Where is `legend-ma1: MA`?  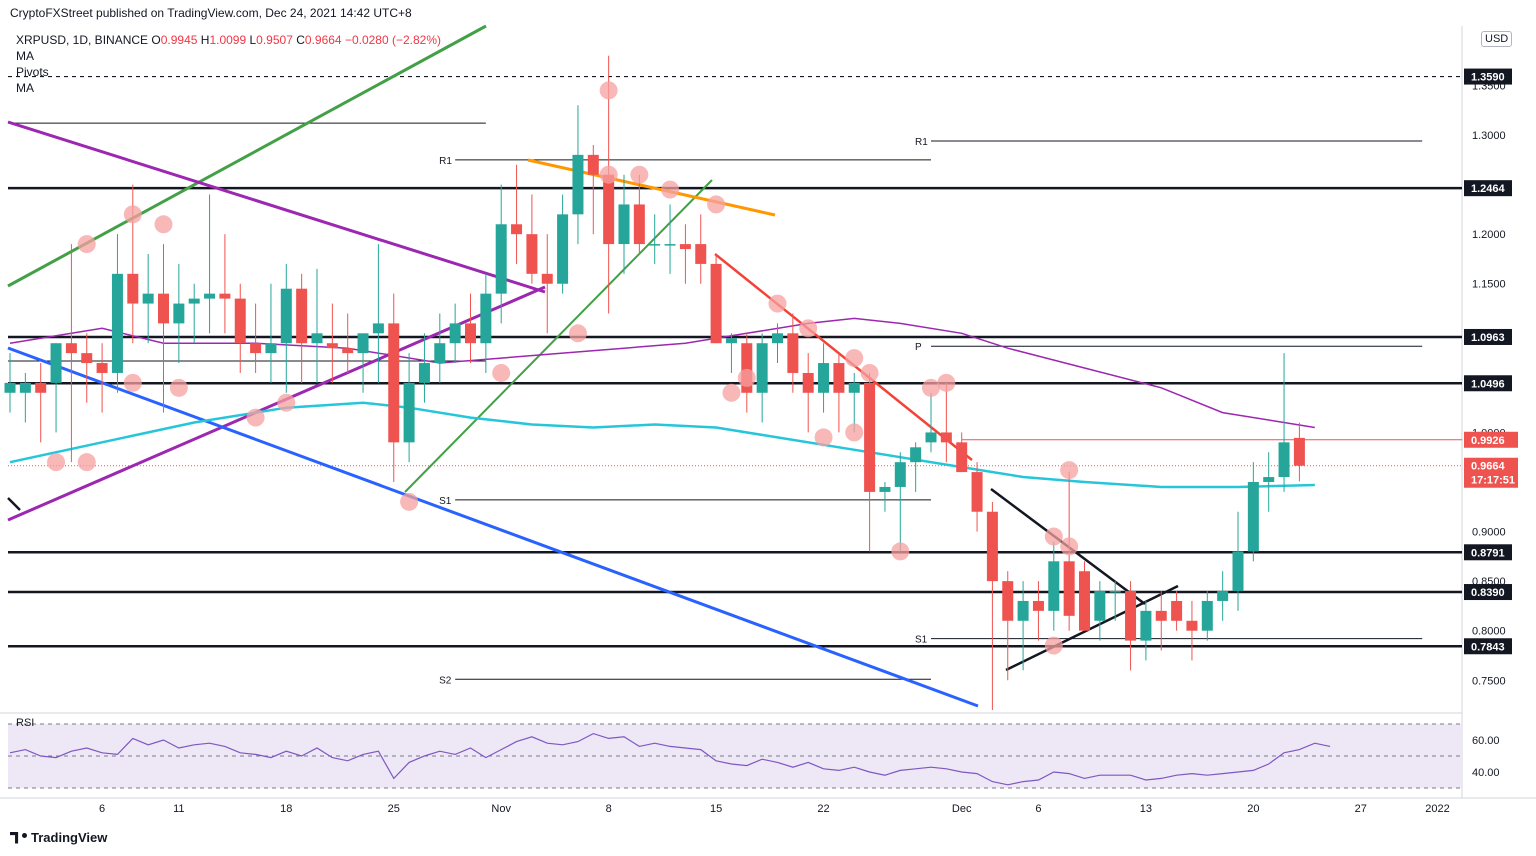 legend-ma1: MA is located at coordinates (25, 56).